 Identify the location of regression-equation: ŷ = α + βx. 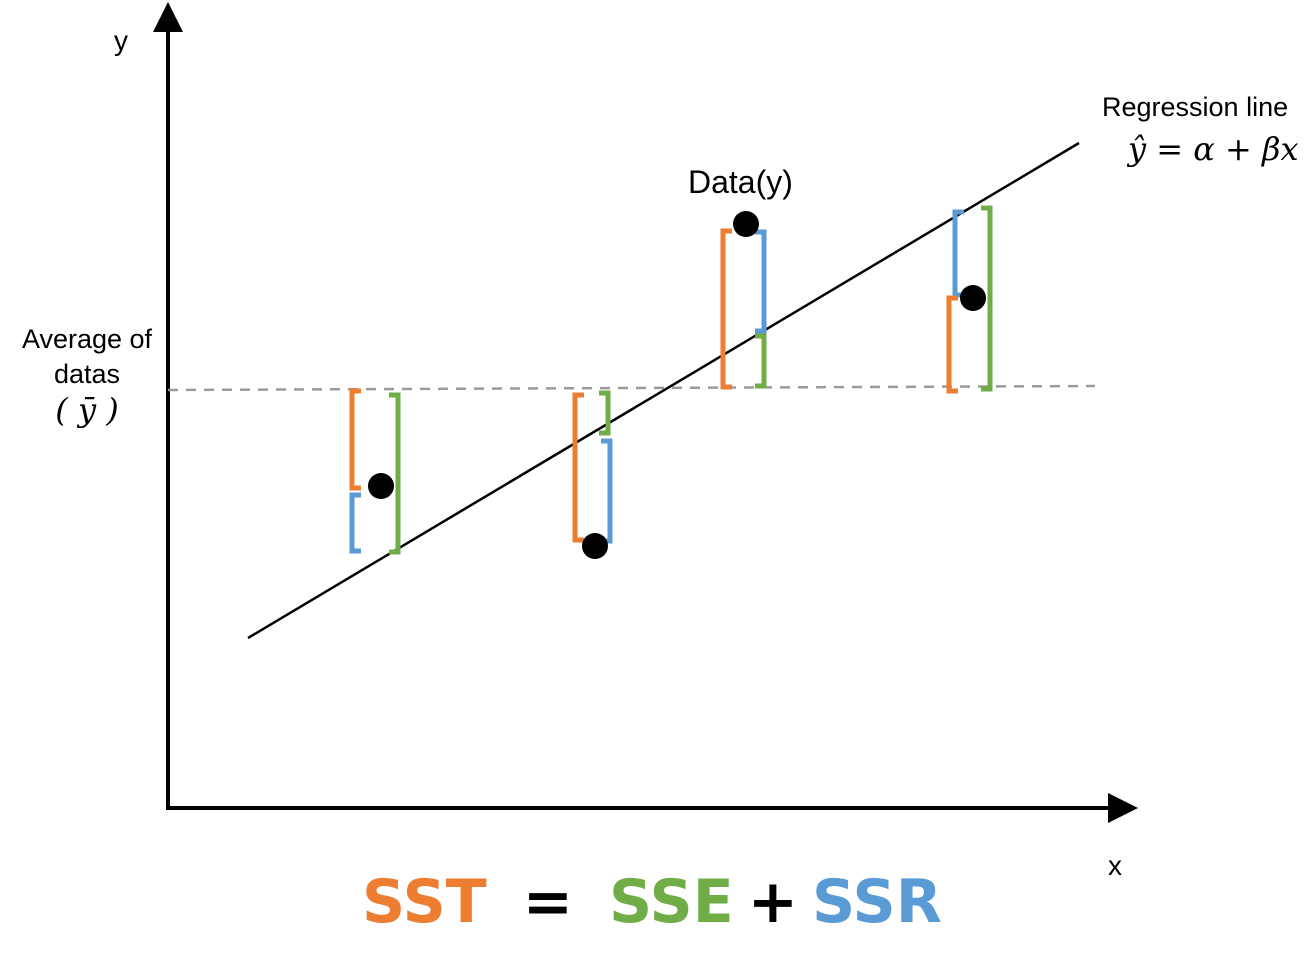
(1212, 149).